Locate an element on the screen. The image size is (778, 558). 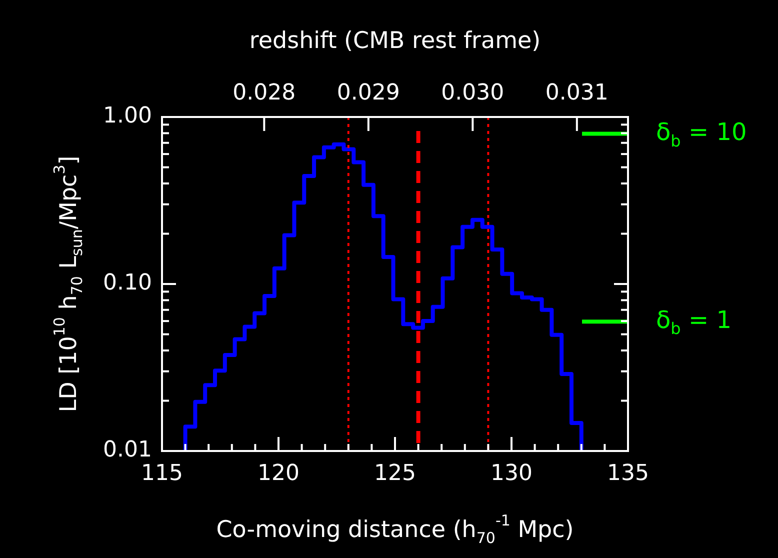
x2-tick-label: 0.030 is located at coordinates (472, 93).